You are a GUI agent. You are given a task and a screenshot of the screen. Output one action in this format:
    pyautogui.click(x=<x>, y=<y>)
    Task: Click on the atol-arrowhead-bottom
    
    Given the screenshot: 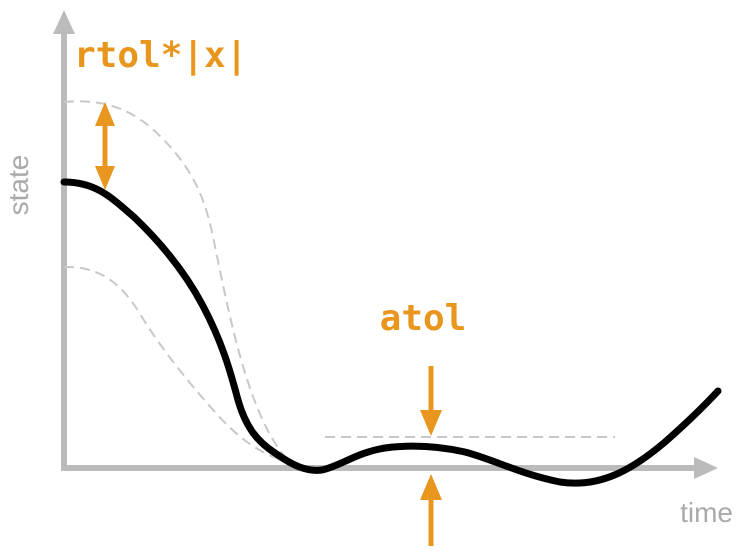 What is the action you would take?
    pyautogui.click(x=431, y=487)
    